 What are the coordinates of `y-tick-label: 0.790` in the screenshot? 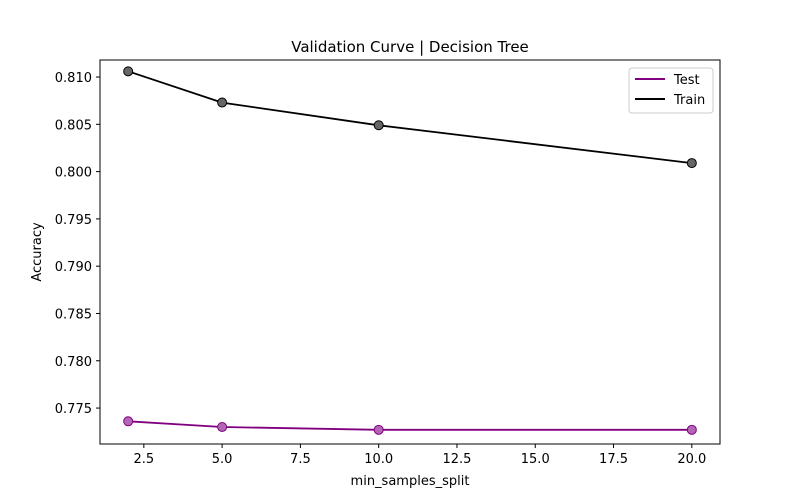 It's located at (73, 267).